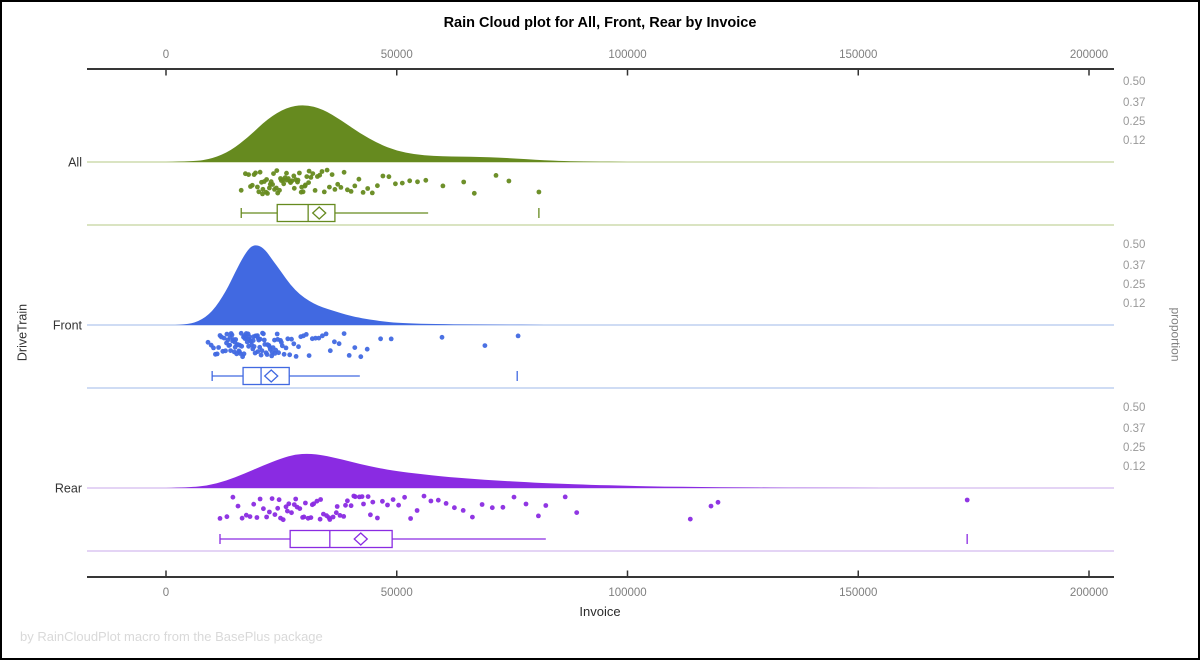 This screenshot has width=1200, height=660. I want to click on y-axis-title-proportion: proportion, so click(1175, 334).